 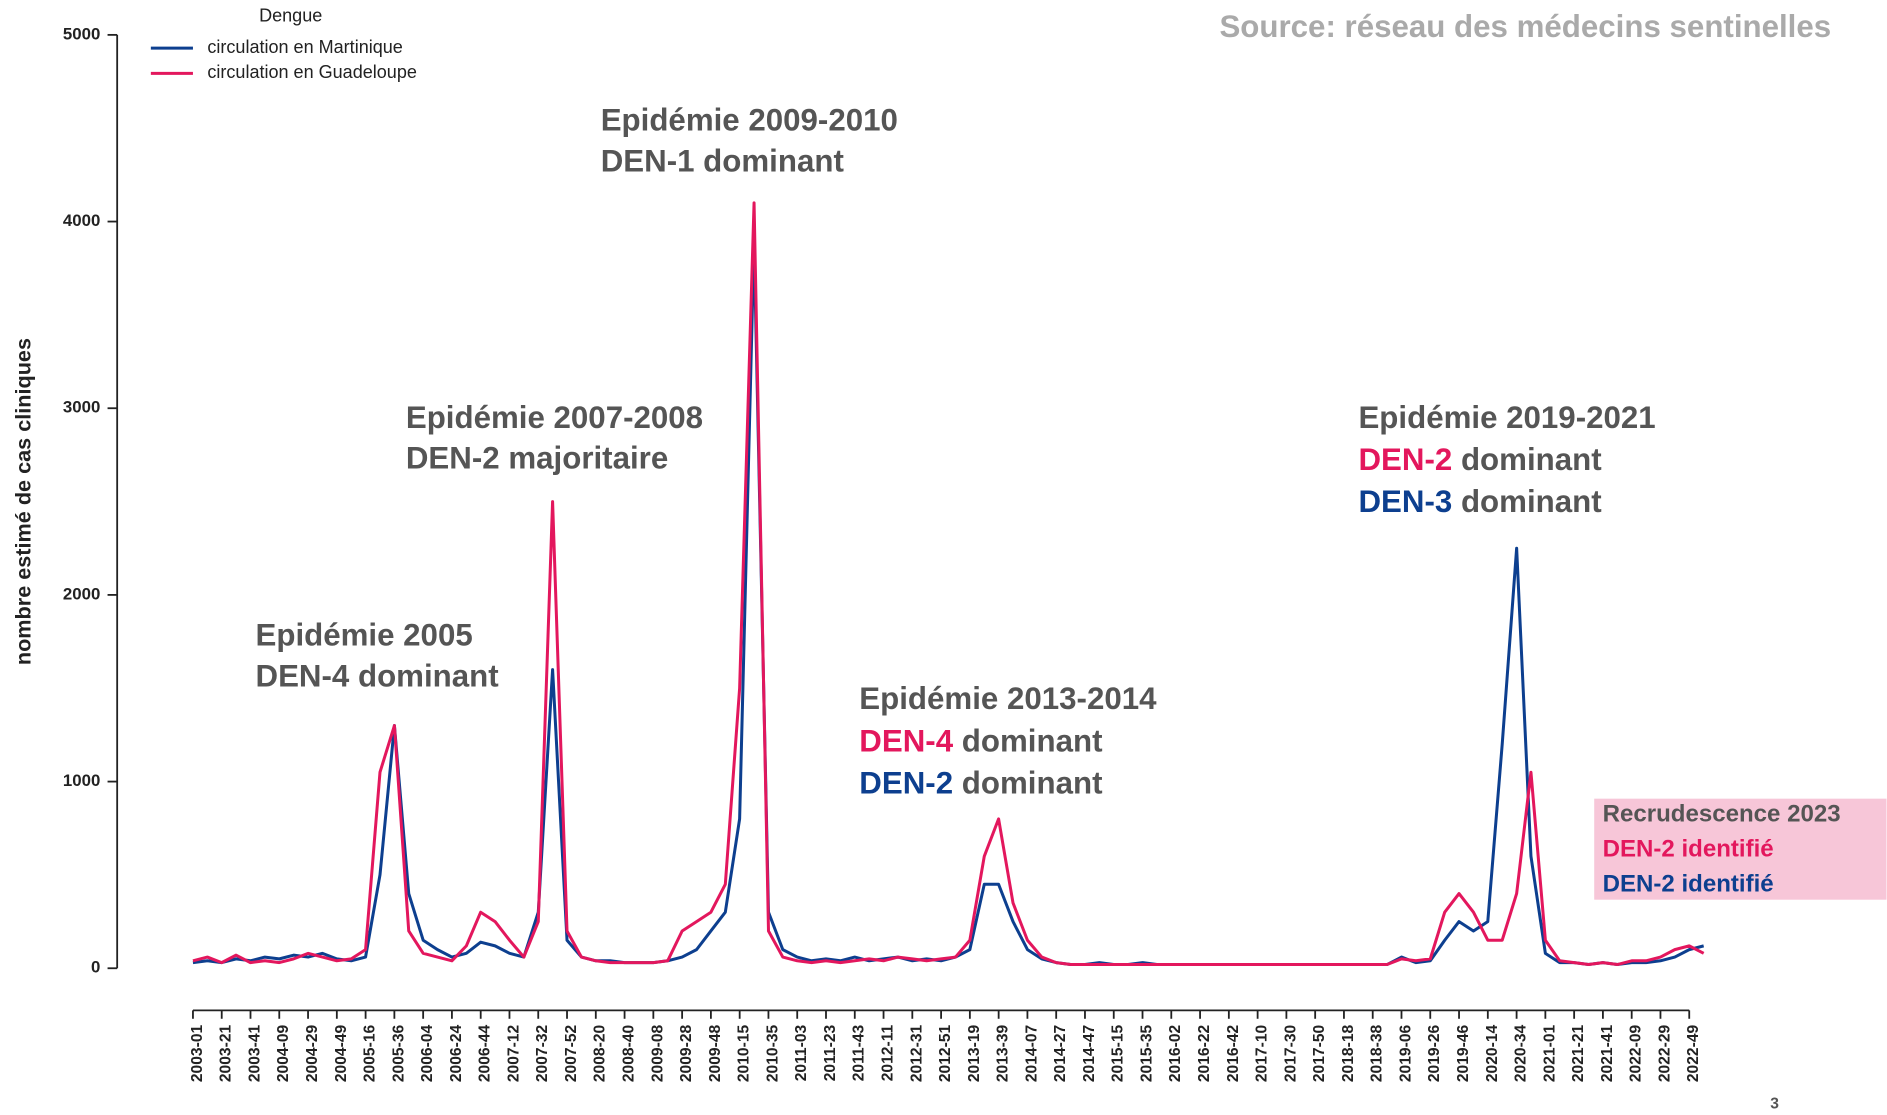 I want to click on legend-label: circulation en Martinique, so click(x=304, y=47).